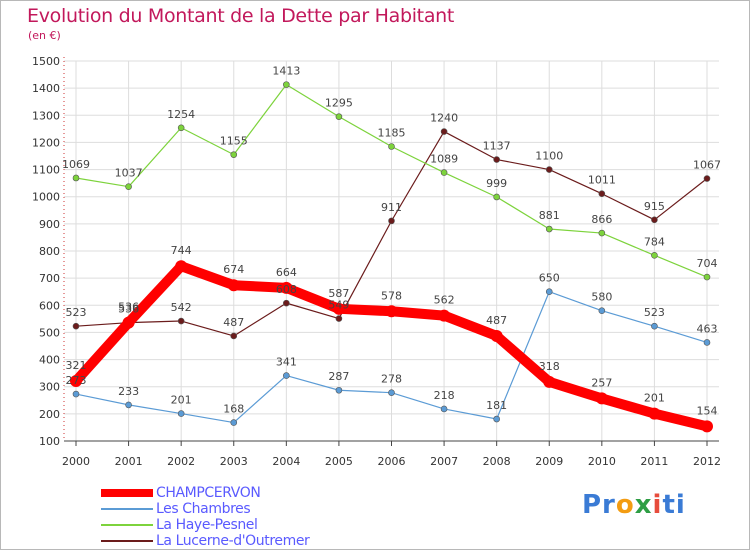  I want to click on data-label-la-haye-pesnel: 1254, so click(181, 114).